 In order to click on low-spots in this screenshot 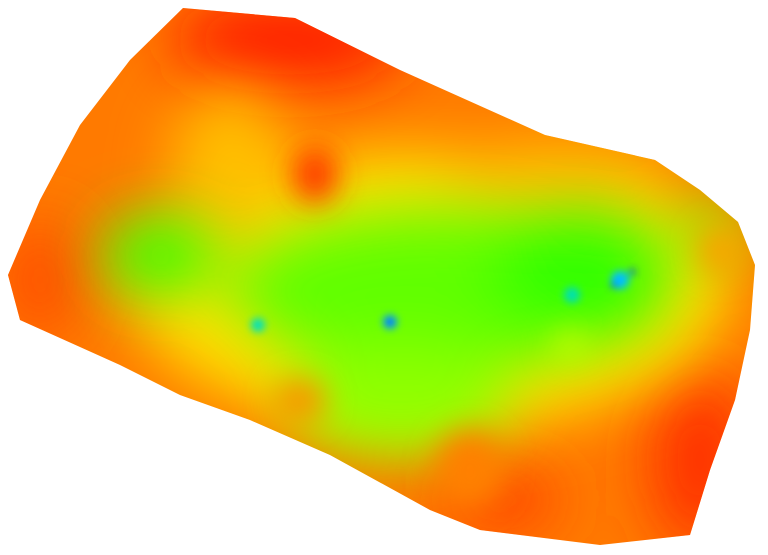, I will do `click(443, 300)`.